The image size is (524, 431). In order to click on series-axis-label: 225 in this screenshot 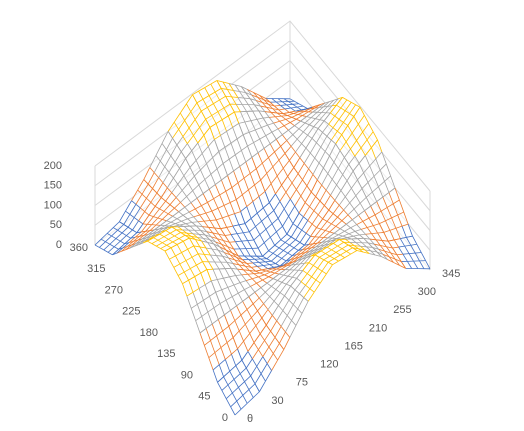, I will do `click(131, 312)`.